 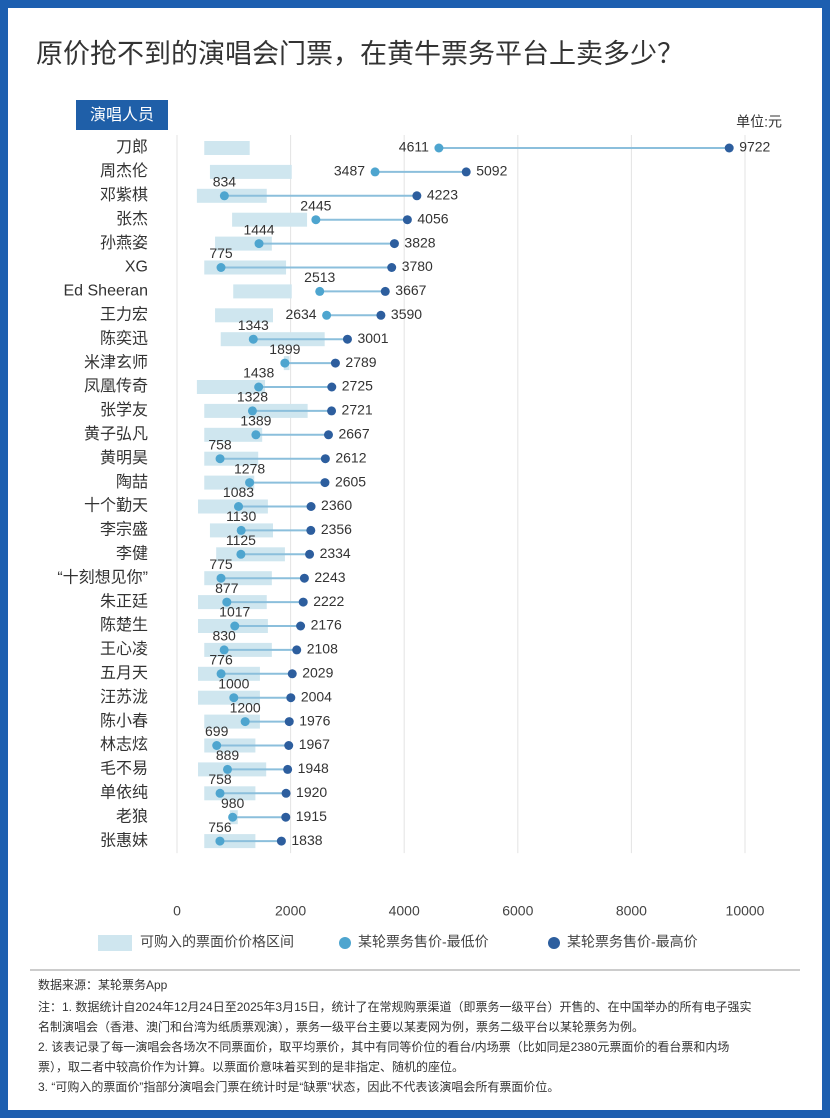 What do you see at coordinates (245, 707) in the screenshot?
I see `min-label: 1200` at bounding box center [245, 707].